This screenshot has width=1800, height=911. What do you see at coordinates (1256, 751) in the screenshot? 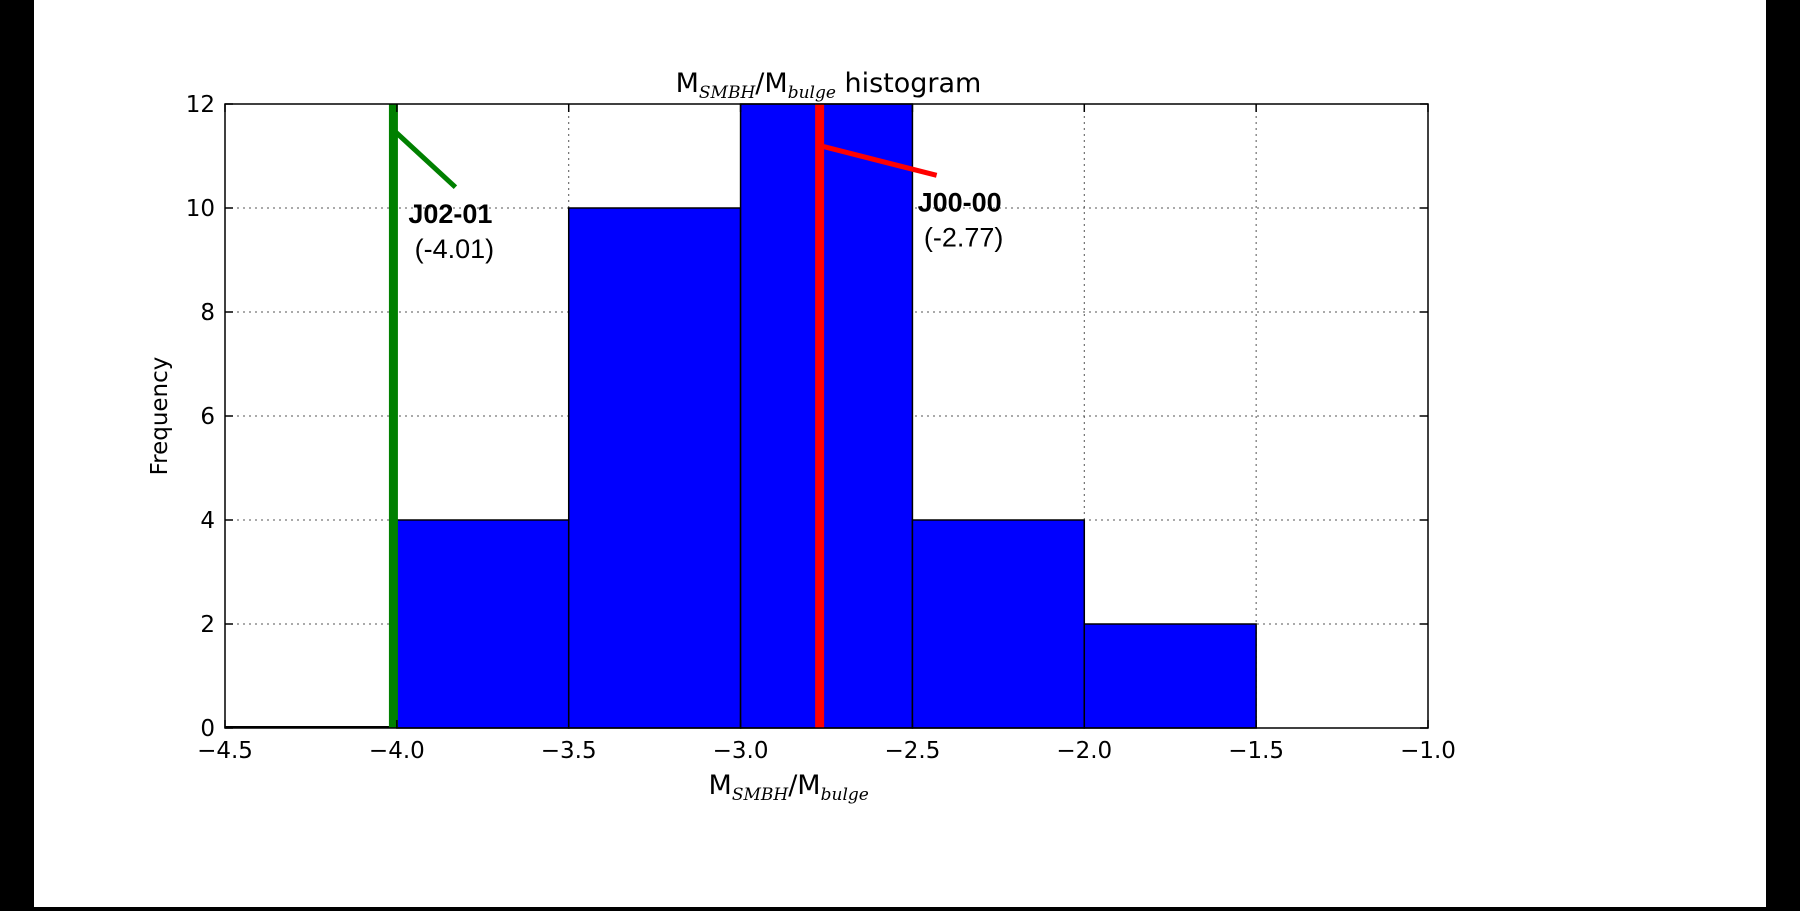
I see `x-tick-label: −1.5` at bounding box center [1256, 751].